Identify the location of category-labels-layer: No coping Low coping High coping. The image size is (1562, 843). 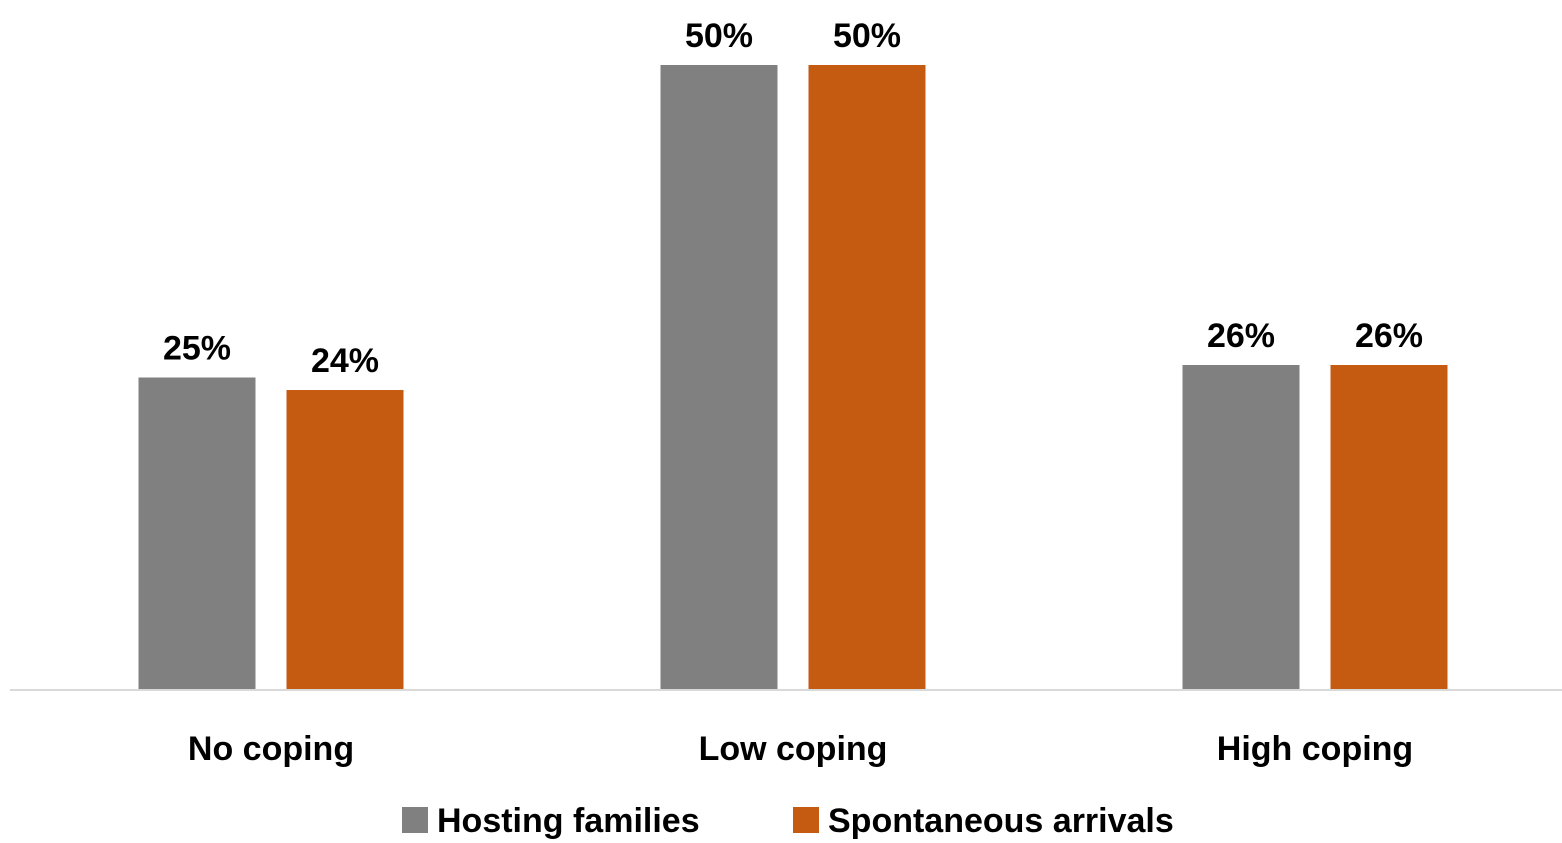
(800, 749).